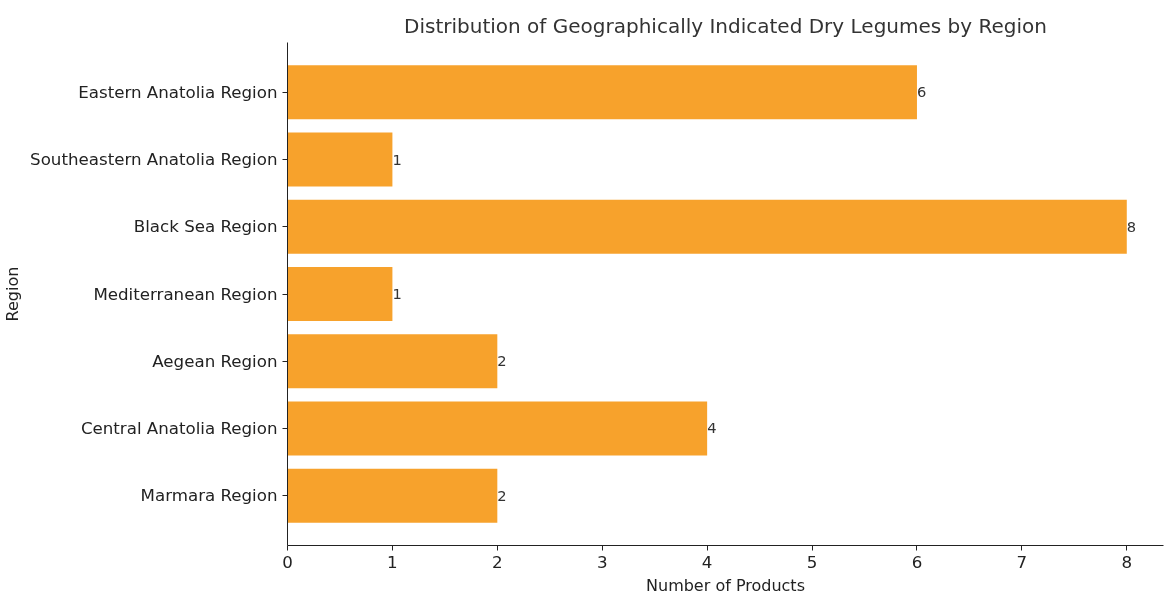  What do you see at coordinates (185, 294) in the screenshot?
I see `y-tick-label: Mediterranean Region` at bounding box center [185, 294].